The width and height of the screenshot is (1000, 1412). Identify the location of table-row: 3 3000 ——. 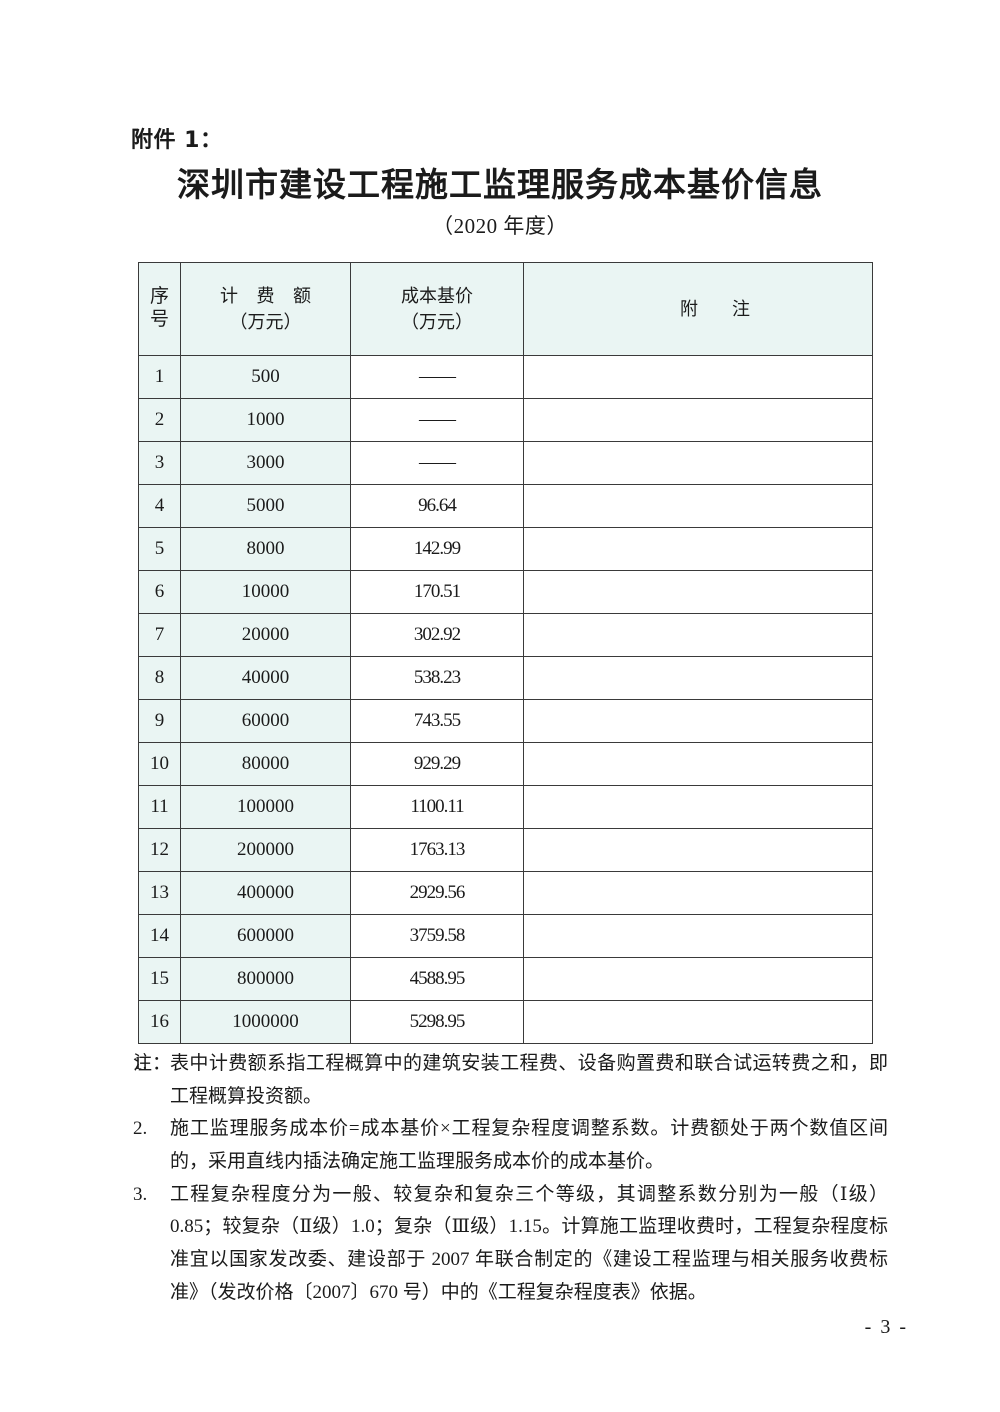
(505, 463).